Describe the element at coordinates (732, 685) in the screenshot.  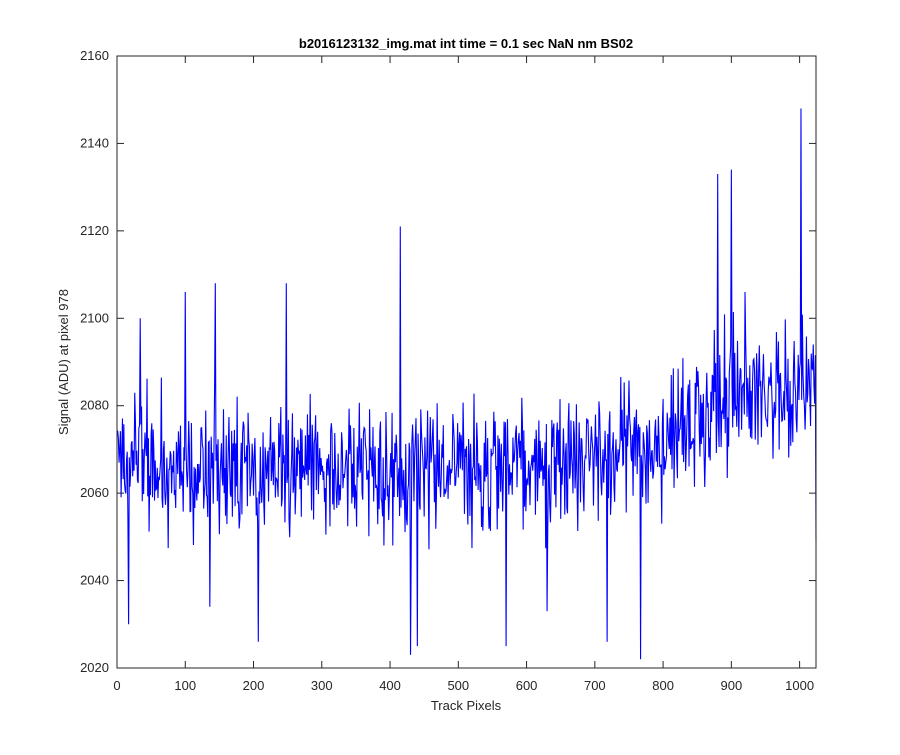
I see `x-tick-label: 900` at that location.